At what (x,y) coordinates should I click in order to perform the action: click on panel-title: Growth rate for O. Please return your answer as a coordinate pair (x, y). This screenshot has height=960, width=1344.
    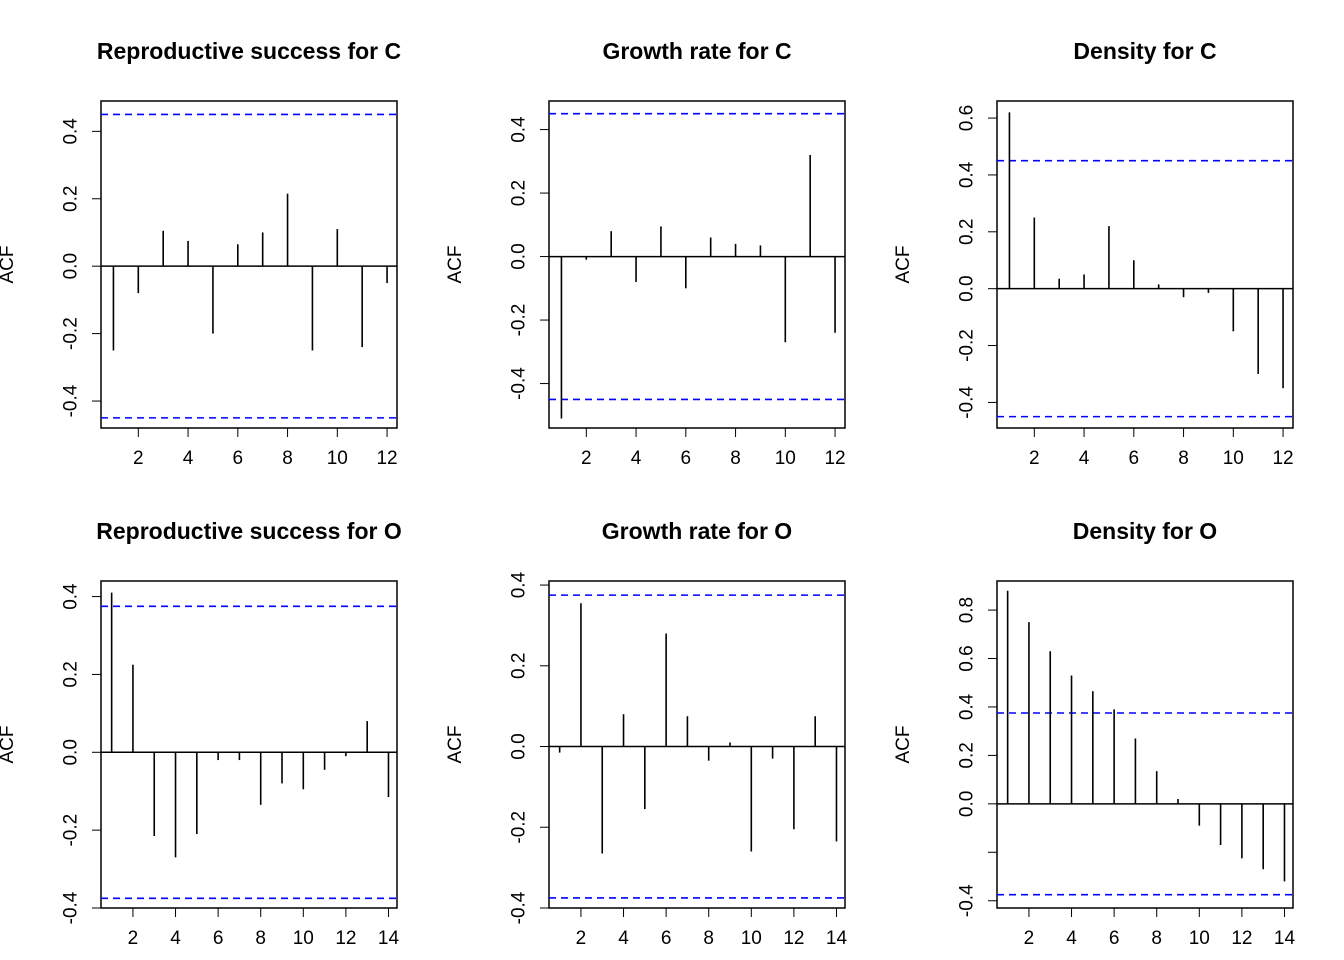
    Looking at the image, I should click on (697, 531).